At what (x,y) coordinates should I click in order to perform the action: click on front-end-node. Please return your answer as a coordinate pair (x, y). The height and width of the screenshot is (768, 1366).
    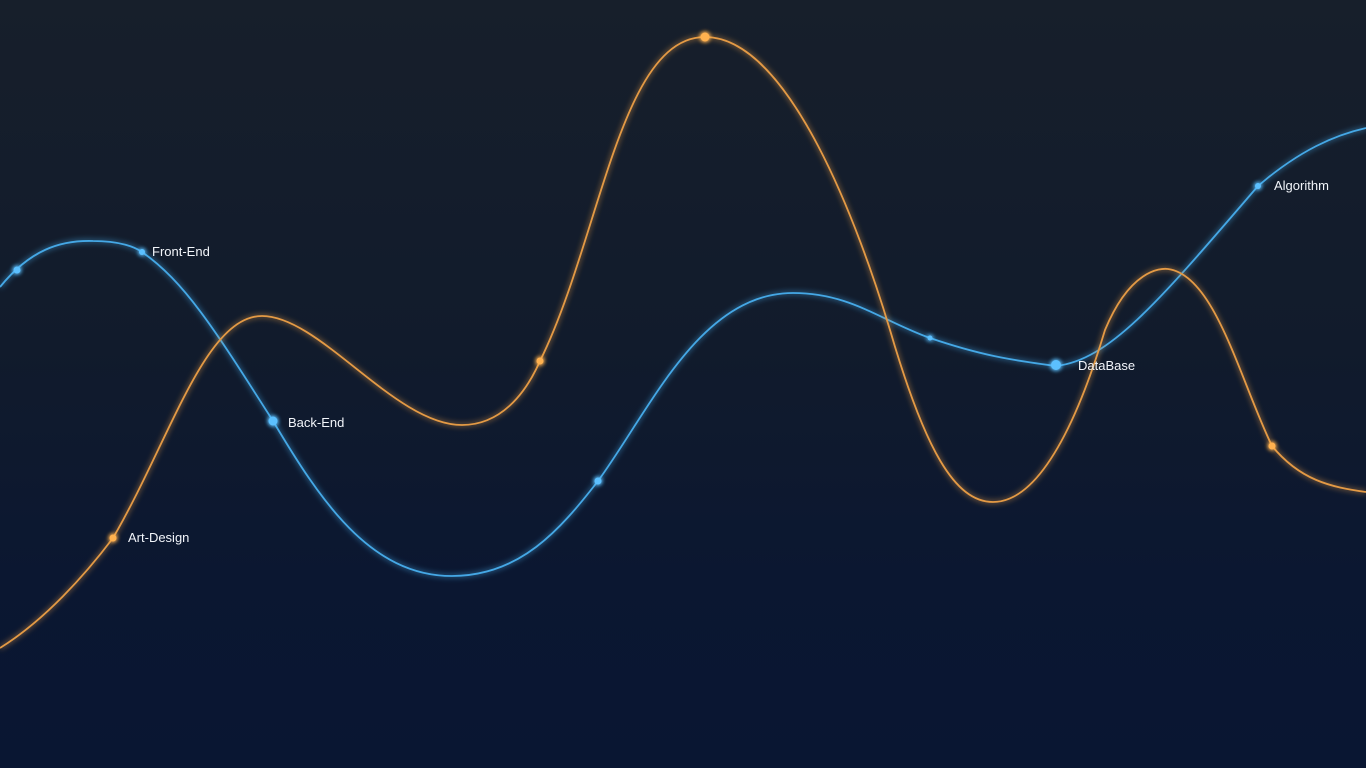
    Looking at the image, I should click on (142, 252).